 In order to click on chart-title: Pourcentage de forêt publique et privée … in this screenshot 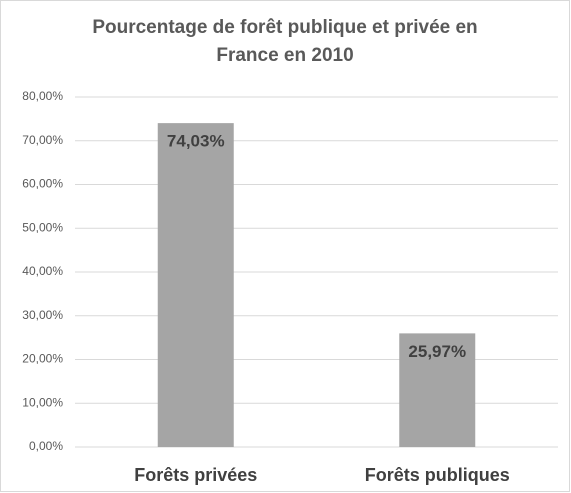, I will do `click(285, 41)`.